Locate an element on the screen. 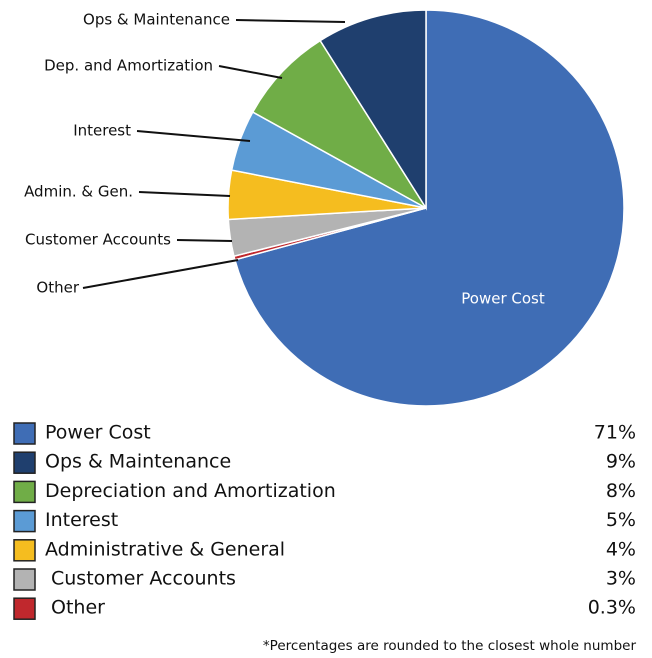 The width and height of the screenshot is (652, 658). slice-label: Power Cost is located at coordinates (503, 299).